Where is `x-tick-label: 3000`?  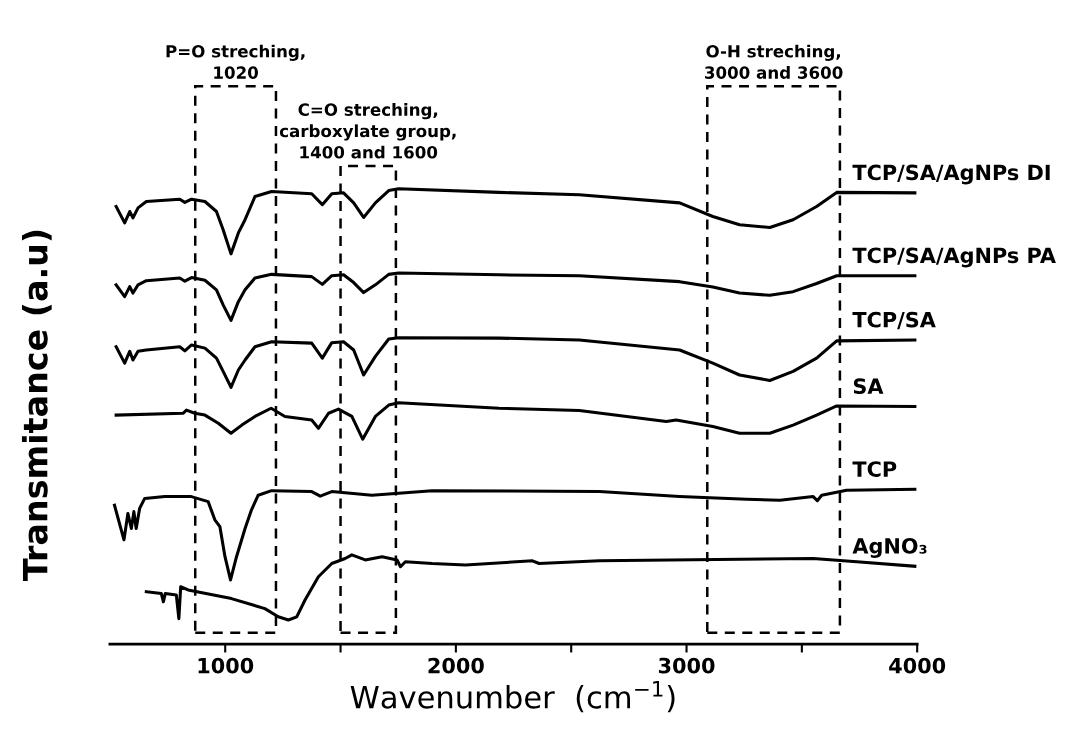
x-tick-label: 3000 is located at coordinates (686, 665).